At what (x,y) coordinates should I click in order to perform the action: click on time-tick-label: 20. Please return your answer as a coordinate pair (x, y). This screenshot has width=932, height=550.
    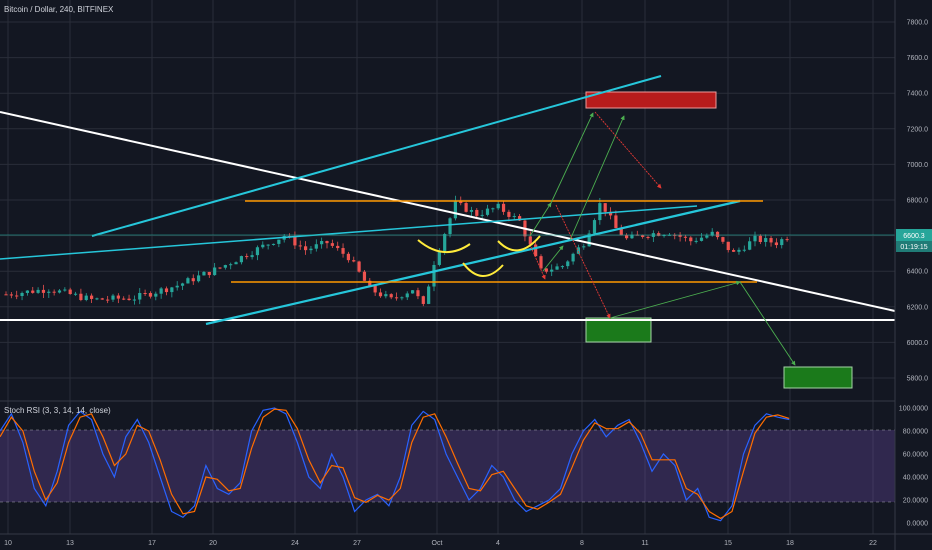
    Looking at the image, I should click on (213, 543).